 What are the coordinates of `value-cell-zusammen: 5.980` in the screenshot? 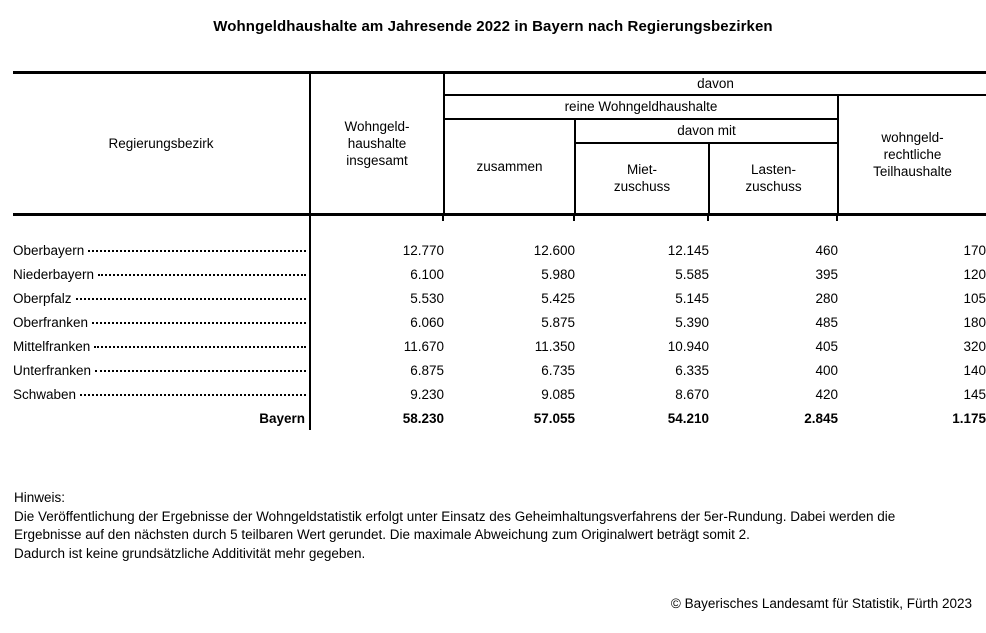 It's located at (558, 274).